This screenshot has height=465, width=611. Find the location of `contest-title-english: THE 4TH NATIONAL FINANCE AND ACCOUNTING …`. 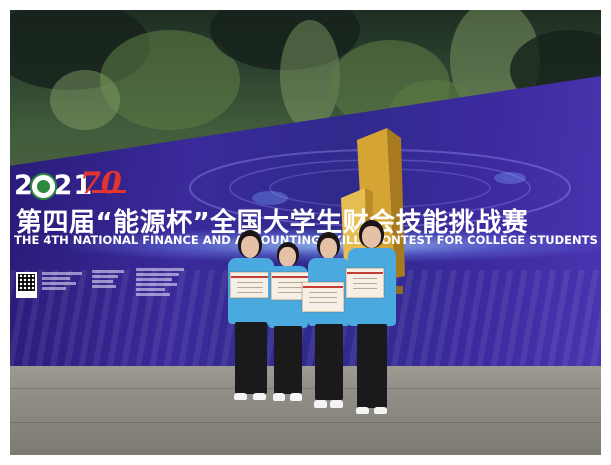

contest-title-english: THE 4TH NATIONAL FINANCE AND ACCOUNTING … is located at coordinates (306, 240).